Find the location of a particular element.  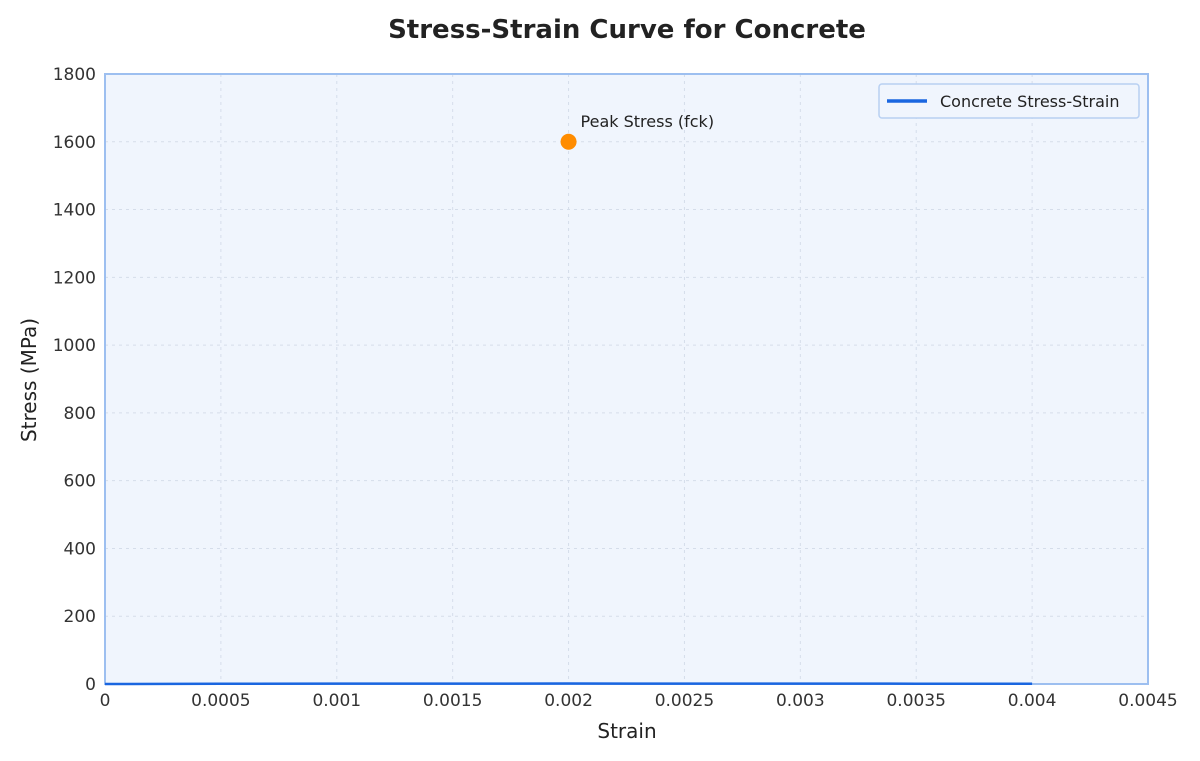

y-axis-label: Stress (MPa) is located at coordinates (29, 380).